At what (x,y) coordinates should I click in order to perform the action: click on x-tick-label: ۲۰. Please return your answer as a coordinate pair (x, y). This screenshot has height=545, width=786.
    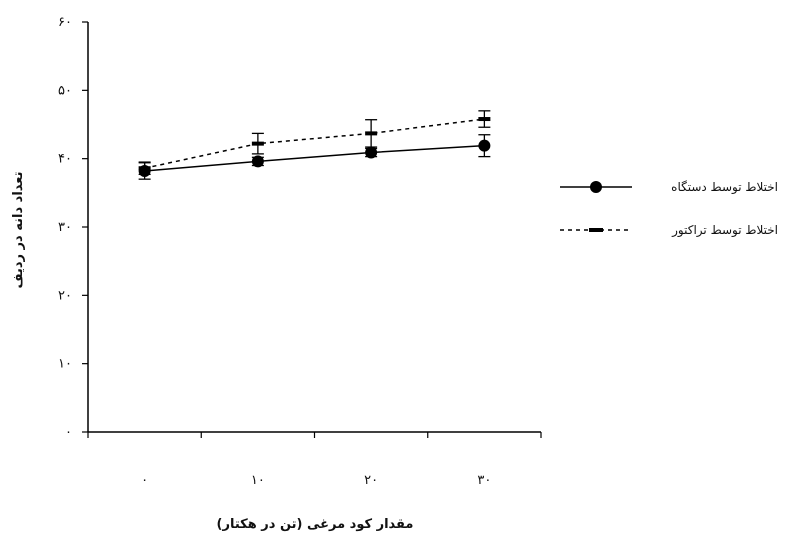
    Looking at the image, I should click on (371, 480).